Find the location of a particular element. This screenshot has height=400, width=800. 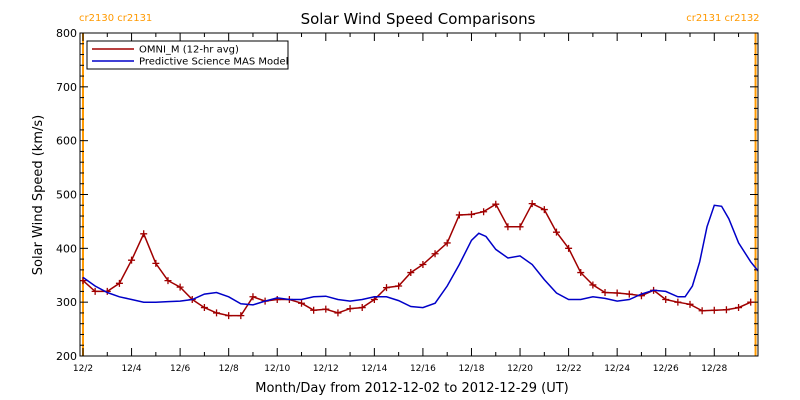

chart-title: Solar Wind Speed Comparisons is located at coordinates (418, 19).